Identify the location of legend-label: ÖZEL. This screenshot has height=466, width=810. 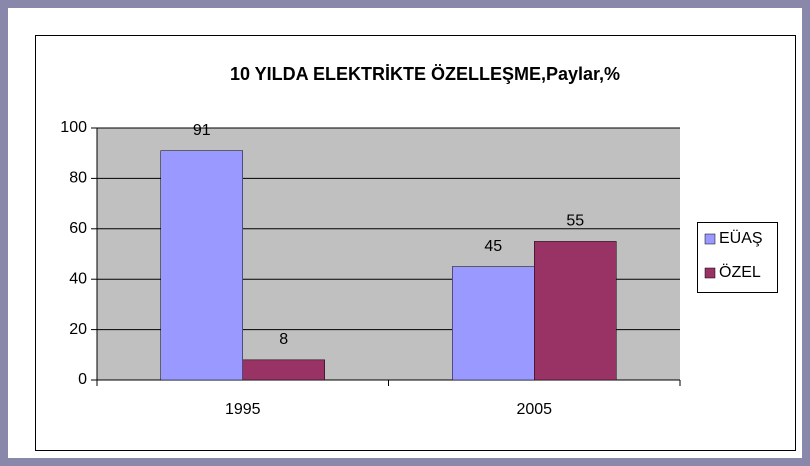
(740, 272).